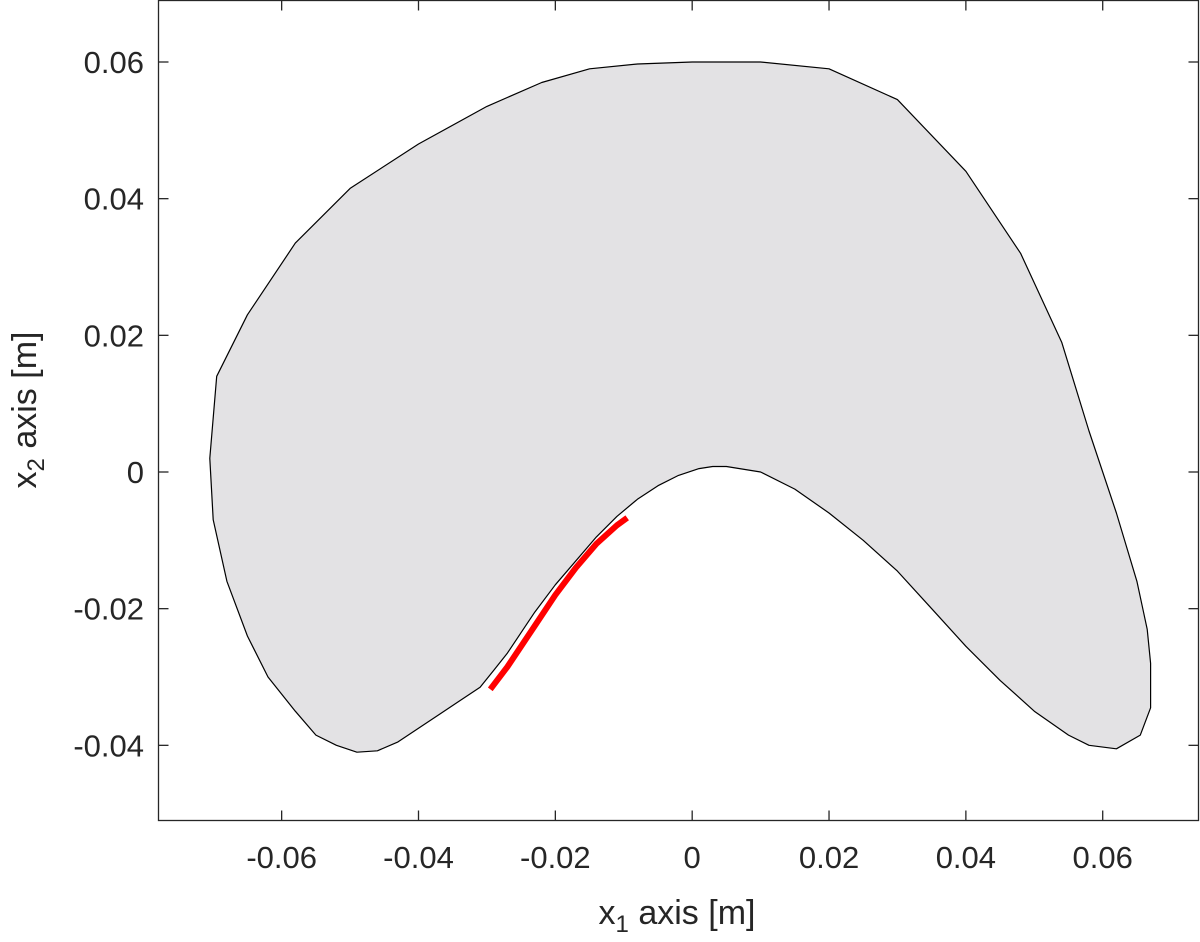  I want to click on x-tick-label: 0, so click(692, 857).